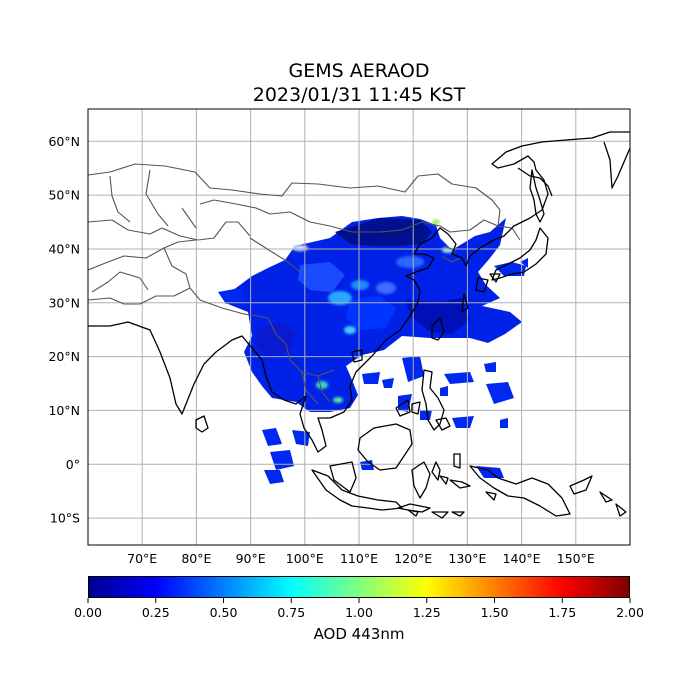  I want to click on colorbar-tick-label: 2.00, so click(630, 612).